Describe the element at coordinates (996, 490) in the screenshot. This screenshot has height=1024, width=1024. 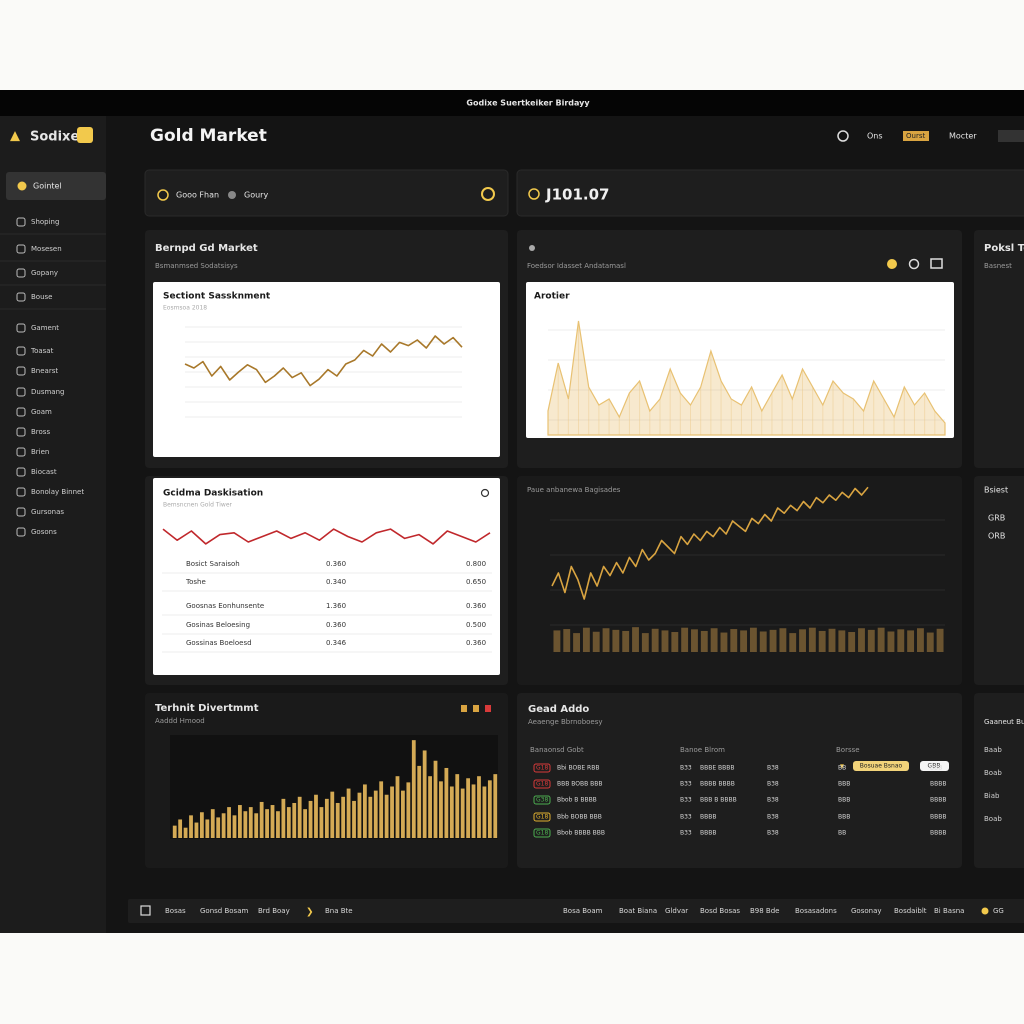
I see `panel-title: Bsiest` at that location.